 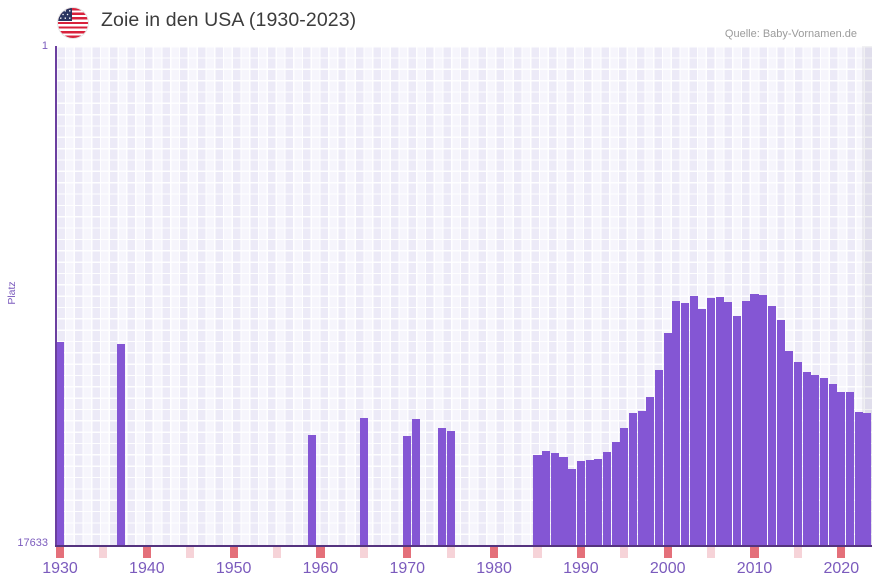 What do you see at coordinates (12, 293) in the screenshot?
I see `y-axis-title: Platz` at bounding box center [12, 293].